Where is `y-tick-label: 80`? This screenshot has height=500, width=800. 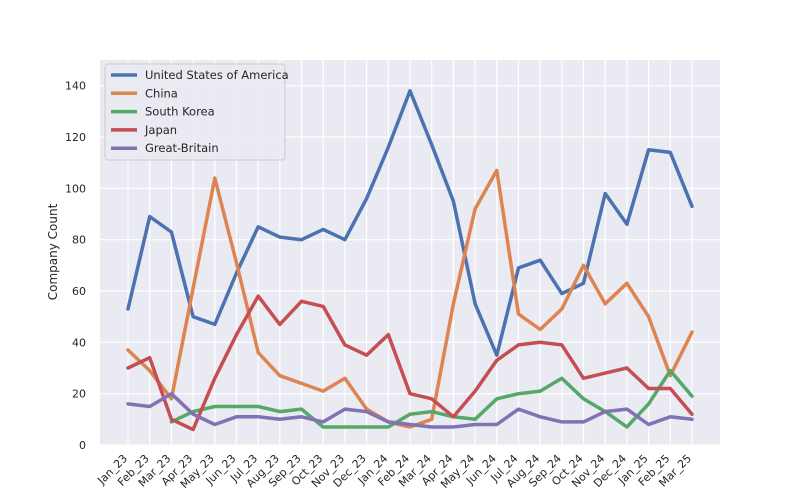 y-tick-label: 80 is located at coordinates (79, 240).